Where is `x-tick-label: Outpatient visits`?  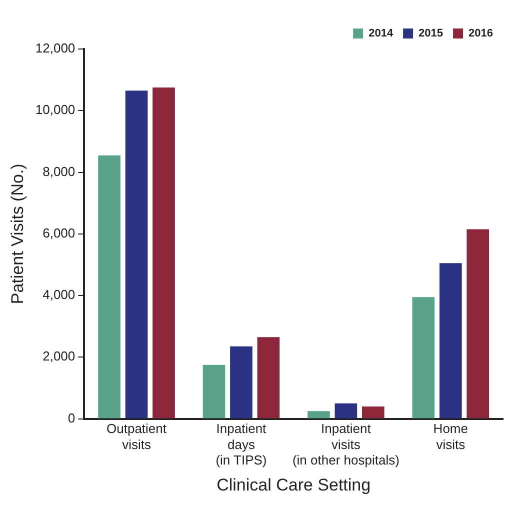 x-tick-label: Outpatient visits is located at coordinates (136, 436).